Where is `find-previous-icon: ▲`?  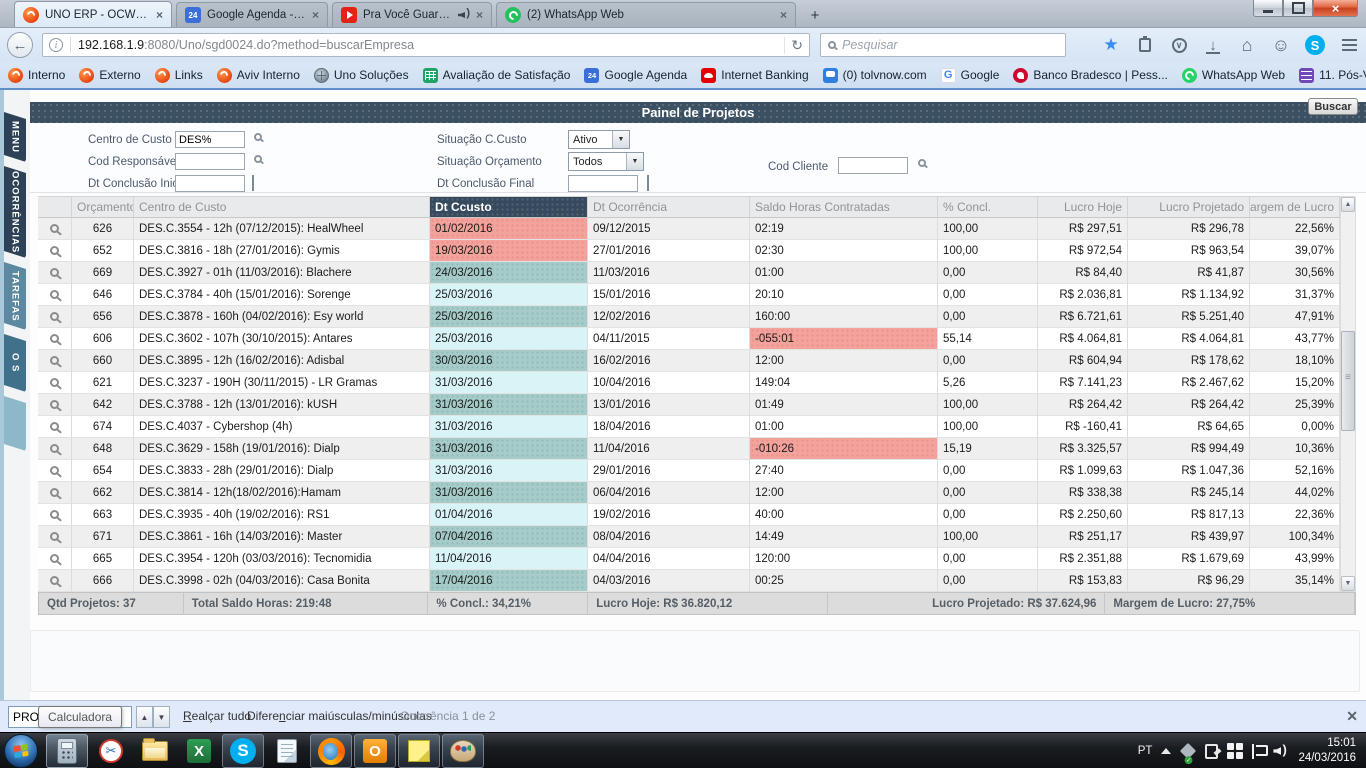
find-previous-icon: ▲ is located at coordinates (144, 717).